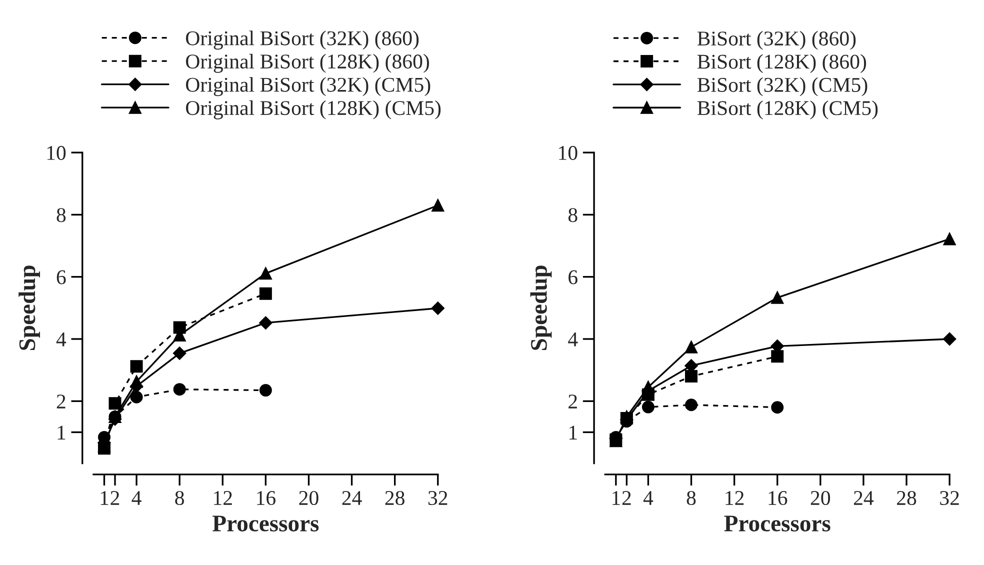 The image size is (984, 565). I want to click on legend-label: BiSort (128K) (860), so click(781, 63).